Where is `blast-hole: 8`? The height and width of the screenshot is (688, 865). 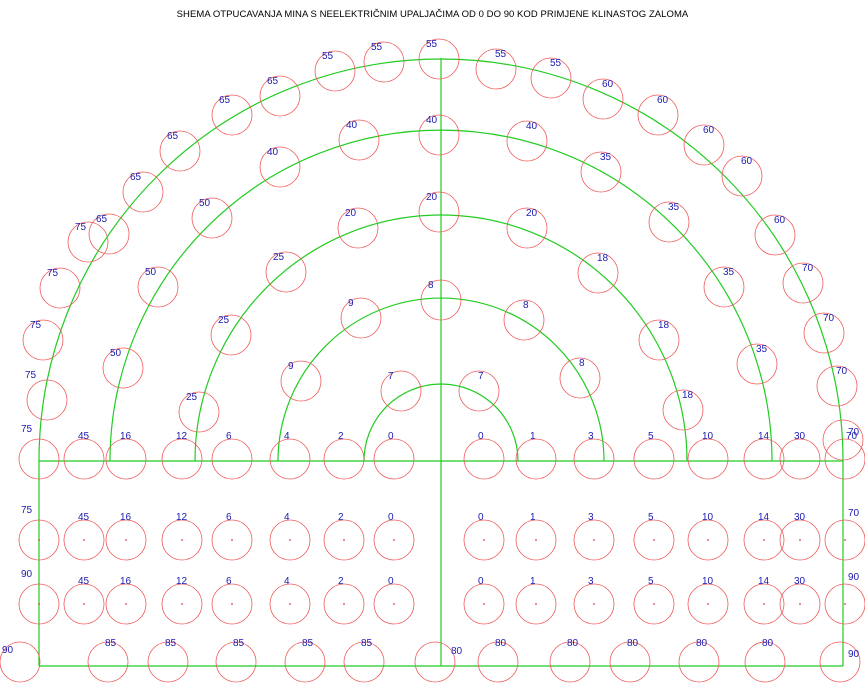
blast-hole: 8 is located at coordinates (441, 300).